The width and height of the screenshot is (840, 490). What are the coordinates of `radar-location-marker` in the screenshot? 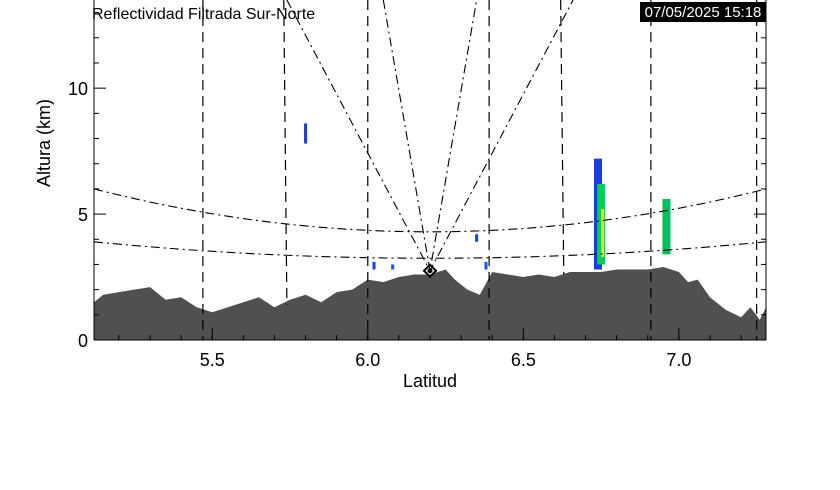 It's located at (430, 271).